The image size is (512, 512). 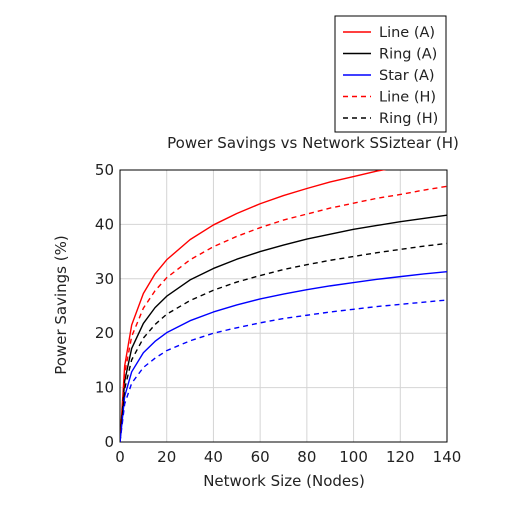 What do you see at coordinates (104, 170) in the screenshot?
I see `y-tick-label: 50` at bounding box center [104, 170].